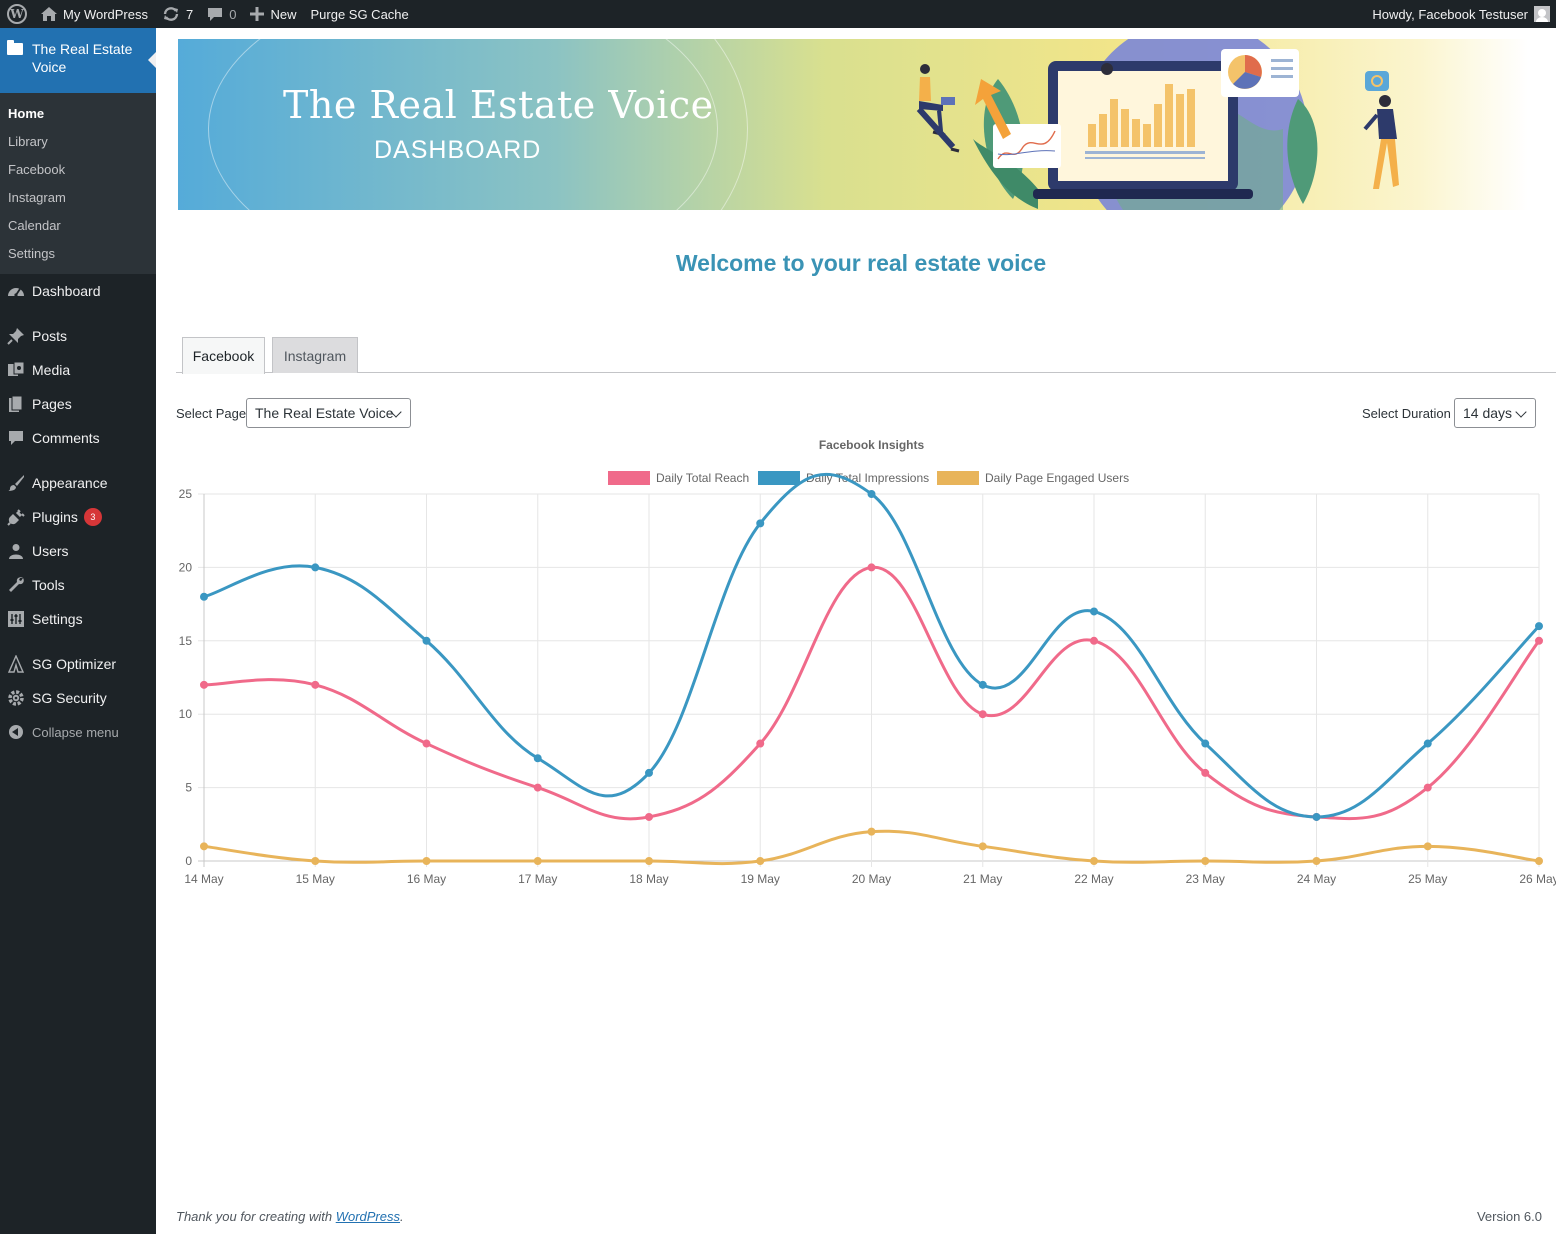 The image size is (1556, 1234). What do you see at coordinates (78, 551) in the screenshot?
I see `sidebar-item-users: Users` at bounding box center [78, 551].